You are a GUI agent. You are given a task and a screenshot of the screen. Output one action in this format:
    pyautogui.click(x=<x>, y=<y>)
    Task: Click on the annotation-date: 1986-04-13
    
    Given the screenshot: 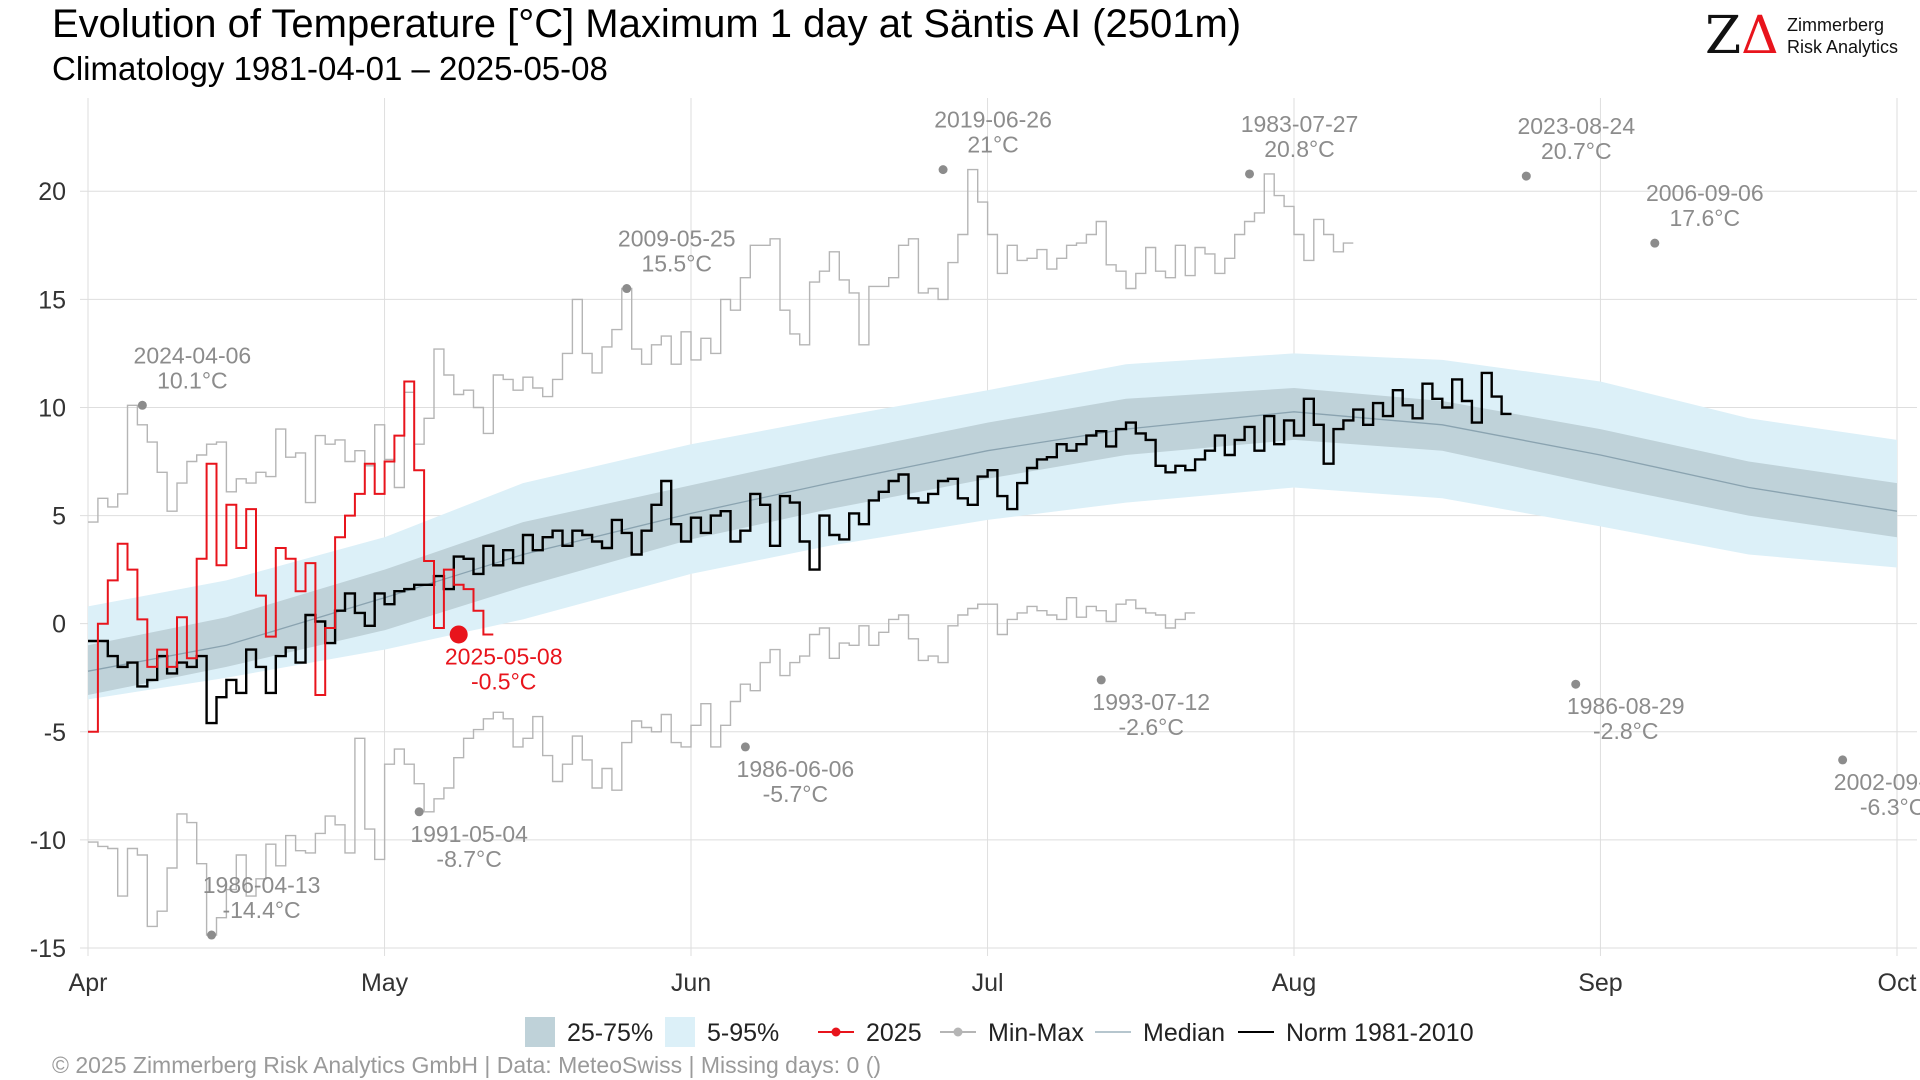 What is the action you would take?
    pyautogui.click(x=262, y=885)
    